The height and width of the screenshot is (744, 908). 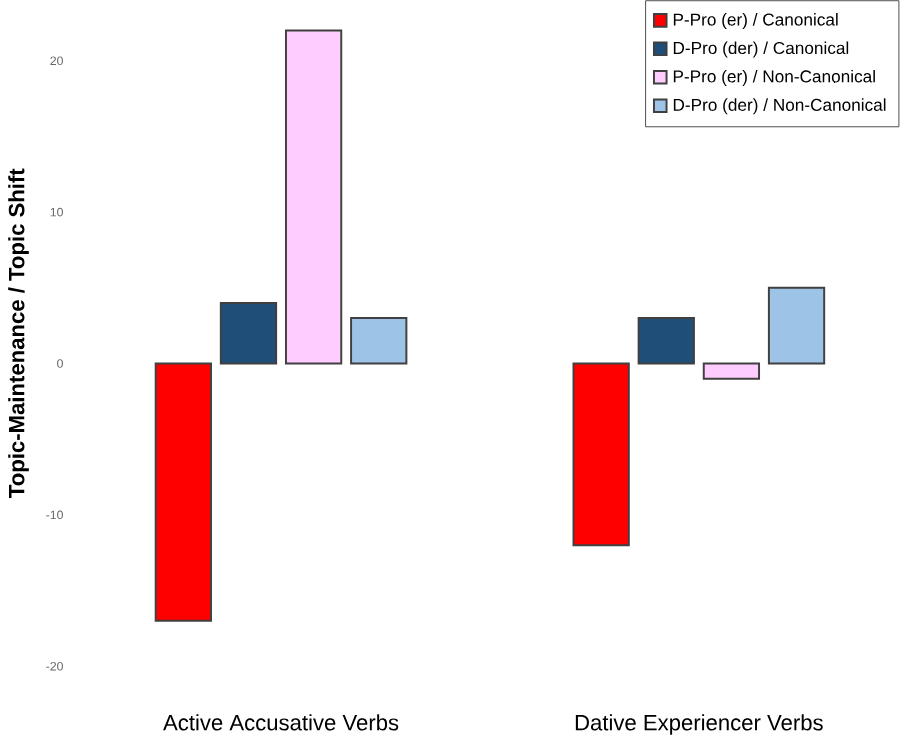 What do you see at coordinates (18, 334) in the screenshot?
I see `y-axis-title: Topic-Maintenance / Topic Shift` at bounding box center [18, 334].